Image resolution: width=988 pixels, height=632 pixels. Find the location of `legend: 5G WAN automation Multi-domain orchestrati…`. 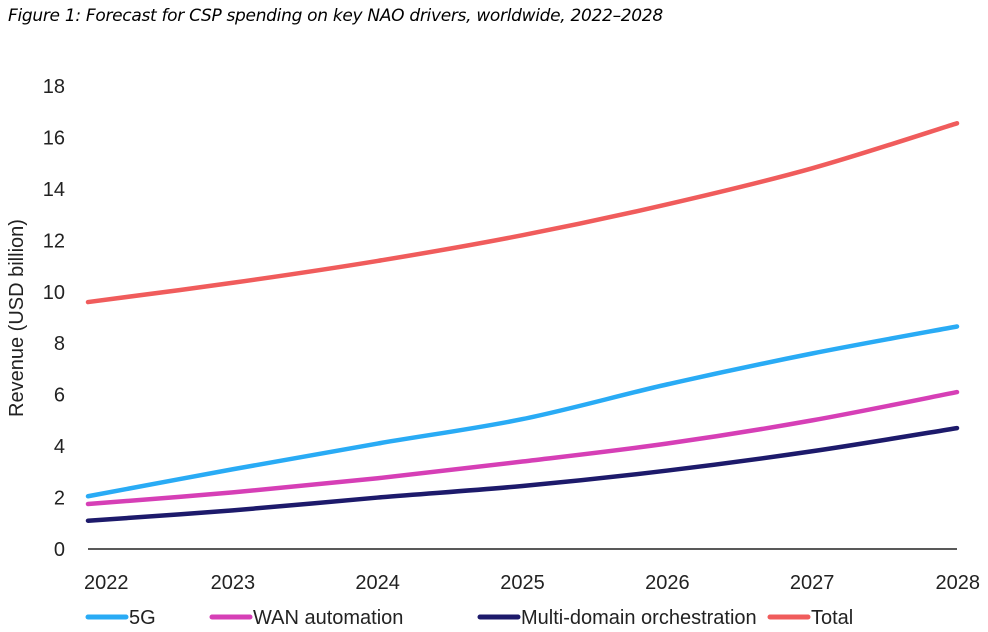

legend: 5G WAN automation Multi-domain orchestrati… is located at coordinates (469, 618).